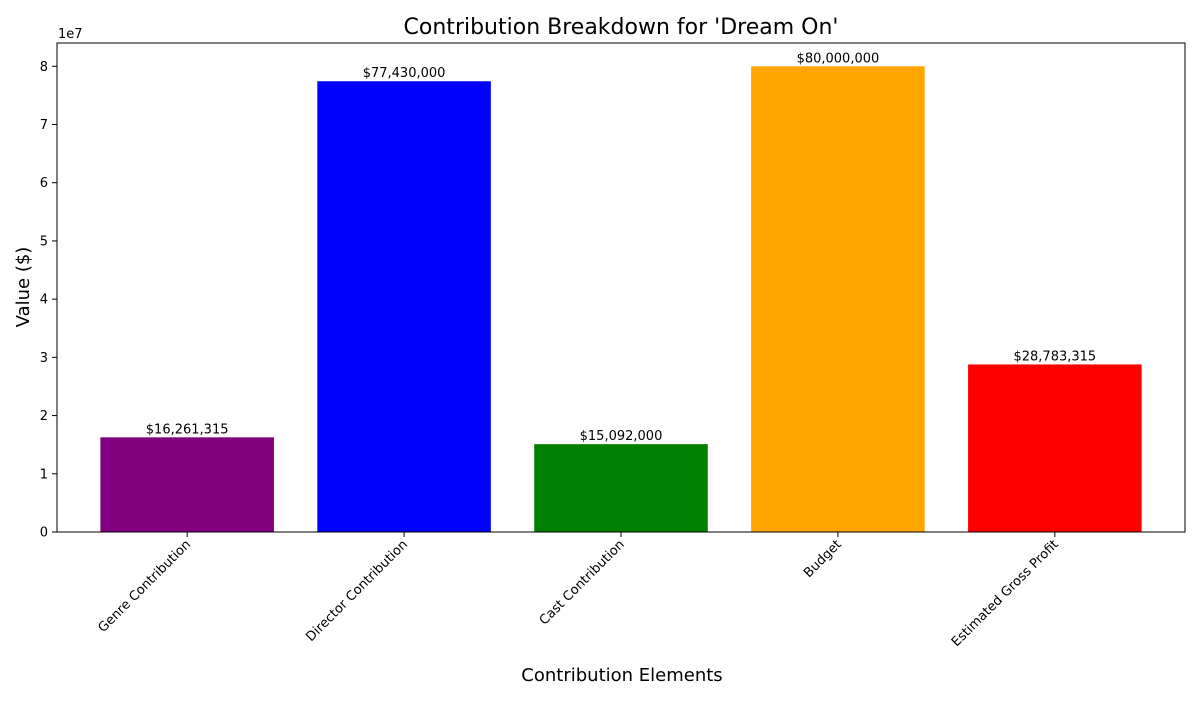  What do you see at coordinates (44, 183) in the screenshot?
I see `y-tick-label: 6` at bounding box center [44, 183].